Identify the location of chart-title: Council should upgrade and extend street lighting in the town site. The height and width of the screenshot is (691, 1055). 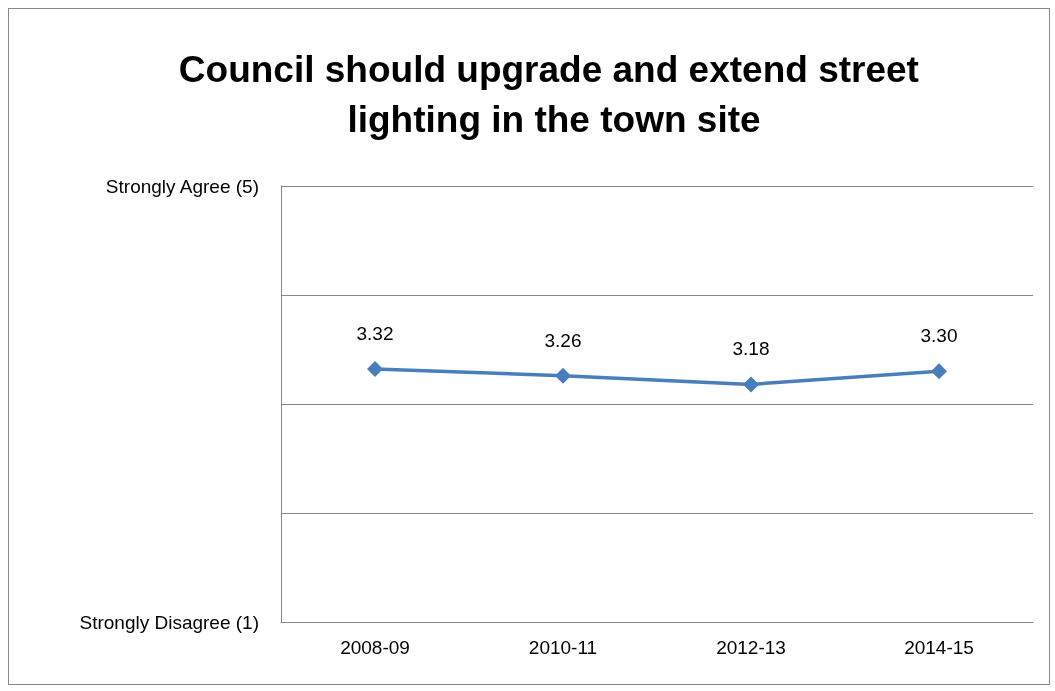
(554, 94).